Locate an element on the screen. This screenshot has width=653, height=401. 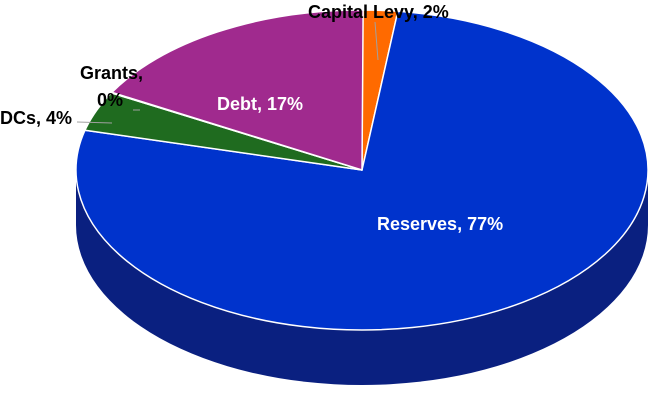
label-reserves: Reserves, 77% is located at coordinates (440, 224).